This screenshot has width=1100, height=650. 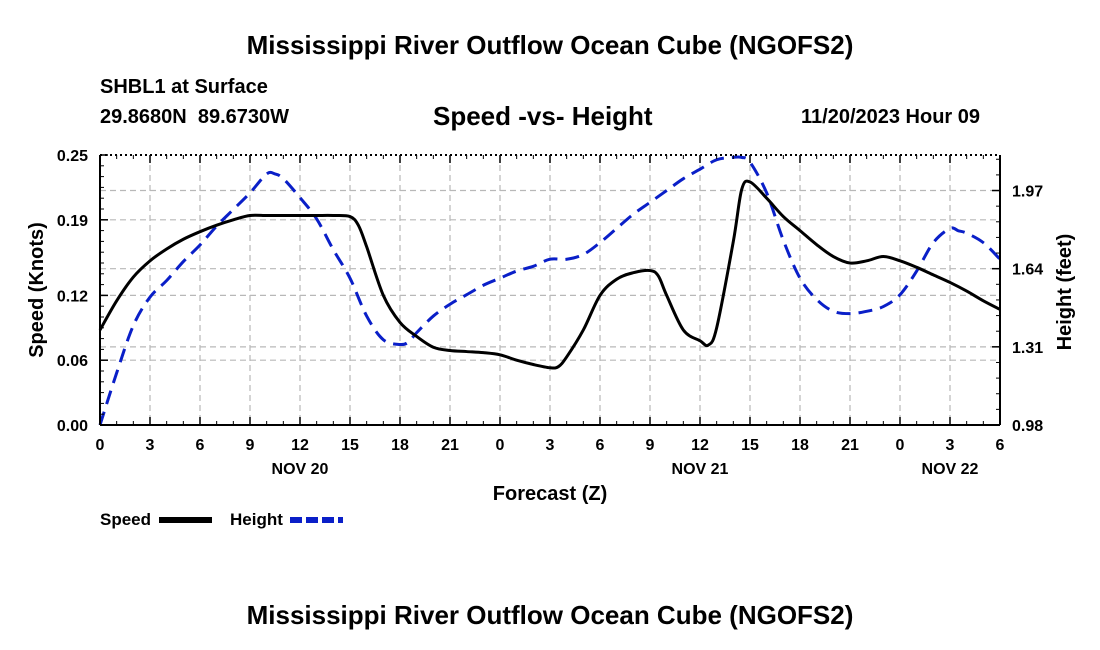 I want to click on coordinates-label: 29.8680N 89.6730W, so click(x=195, y=117).